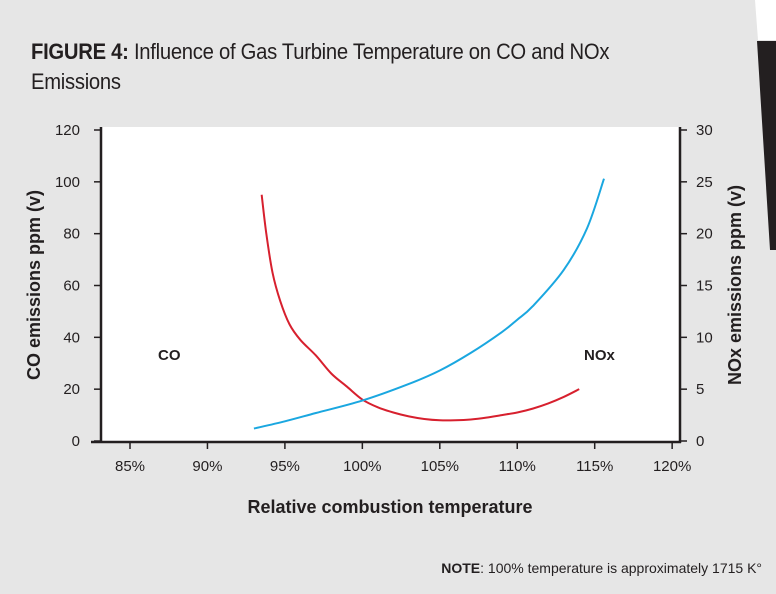 This screenshot has height=594, width=776. Describe the element at coordinates (672, 466) in the screenshot. I see `x-tick-label: 120%` at that location.